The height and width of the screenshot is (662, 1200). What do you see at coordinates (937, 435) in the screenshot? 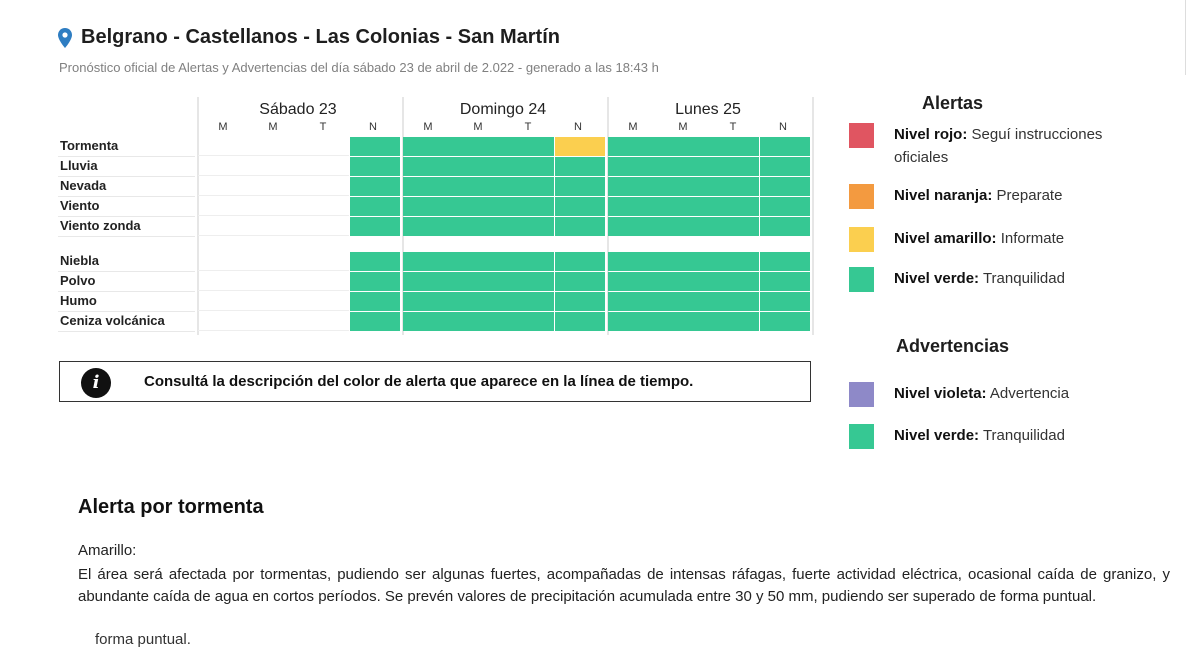
I see `legend-level-name: Nivel verde:` at bounding box center [937, 435].